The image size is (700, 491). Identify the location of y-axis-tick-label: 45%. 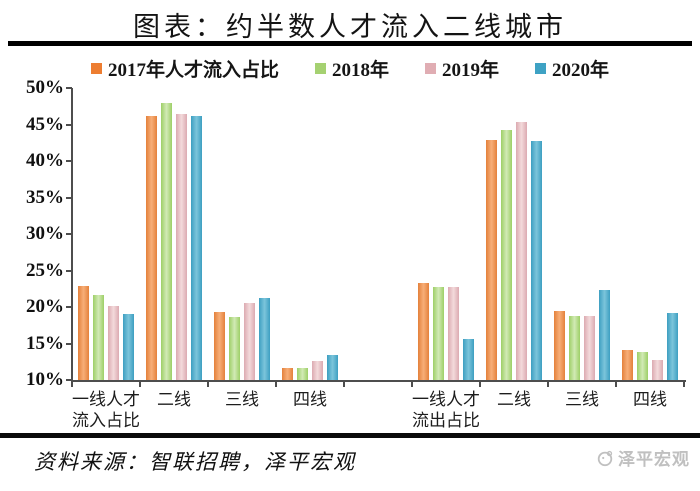
(45, 124).